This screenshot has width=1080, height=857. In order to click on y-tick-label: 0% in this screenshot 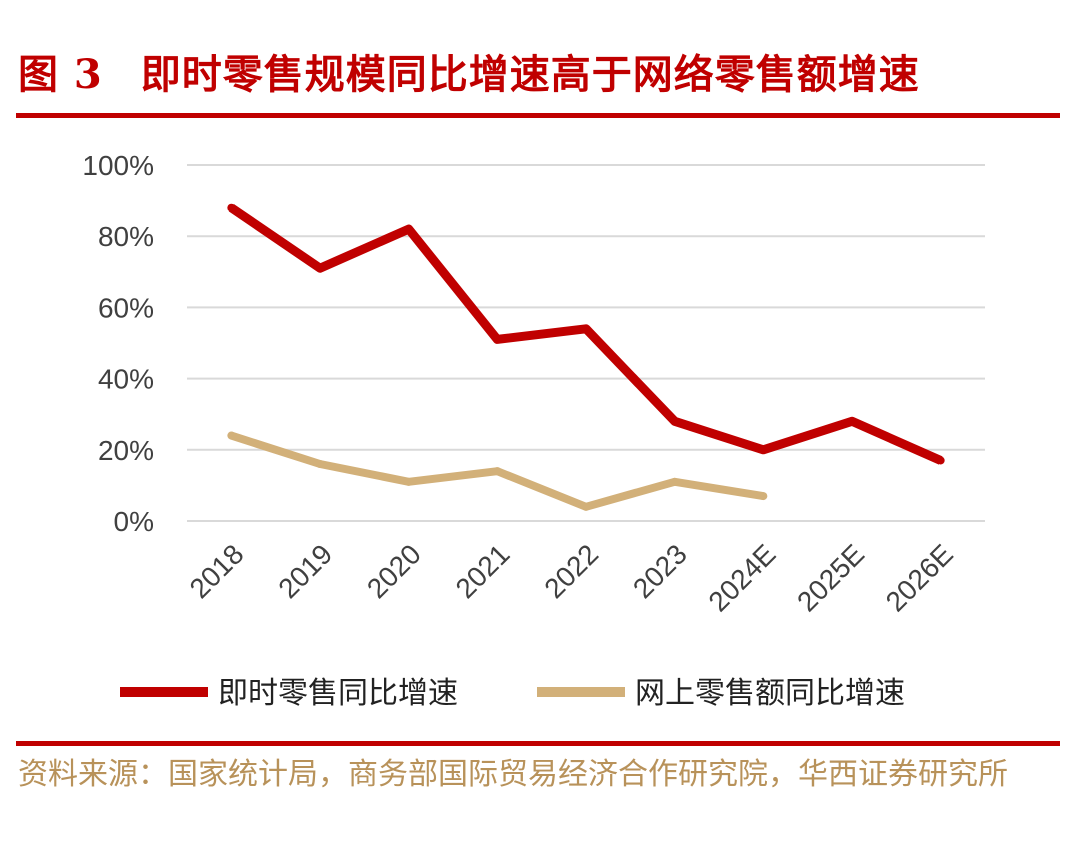, I will do `click(134, 521)`.